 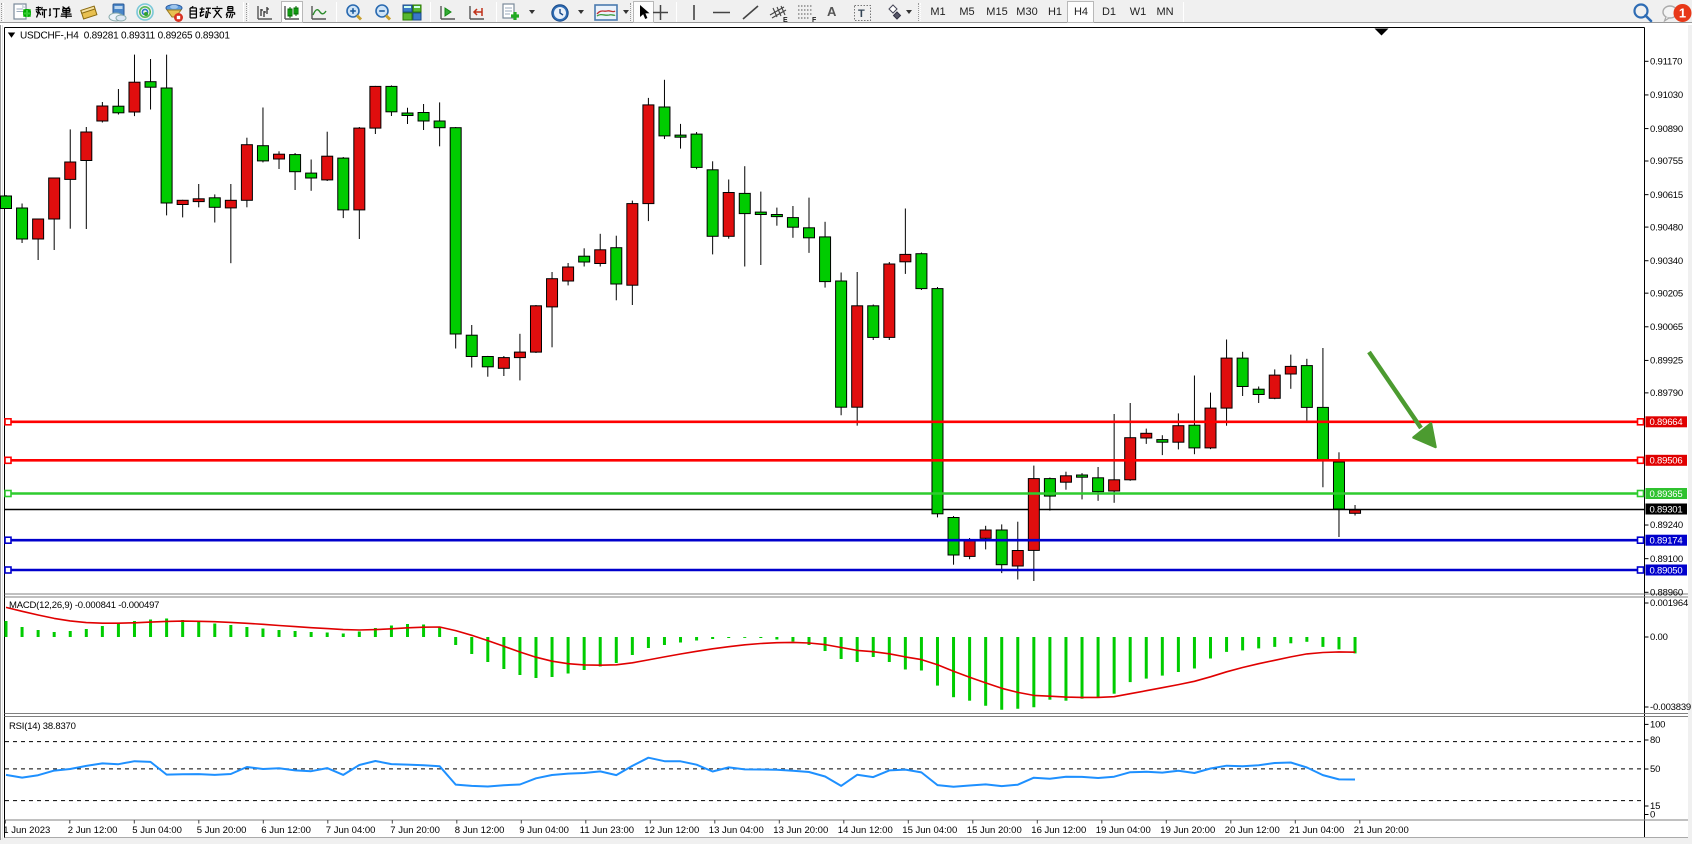 I want to click on svg-text: 0.90205, so click(x=1666, y=293).